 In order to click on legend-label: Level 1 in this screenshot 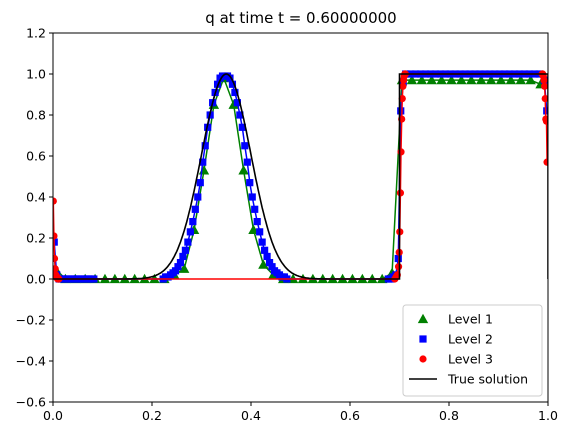, I will do `click(470, 319)`.